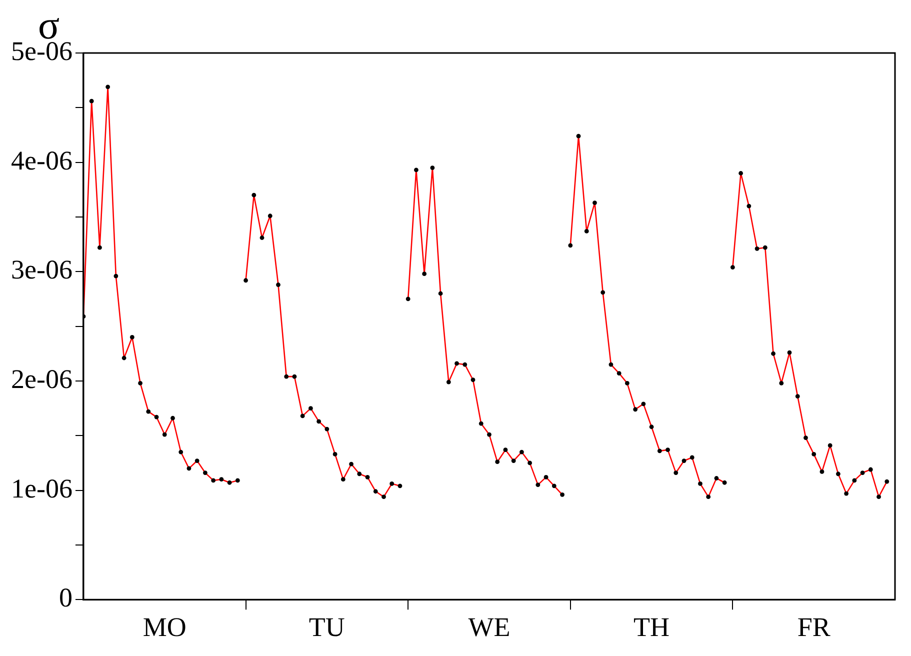 The width and height of the screenshot is (911, 656). I want to click on y-tick-label: 0, so click(65, 597).